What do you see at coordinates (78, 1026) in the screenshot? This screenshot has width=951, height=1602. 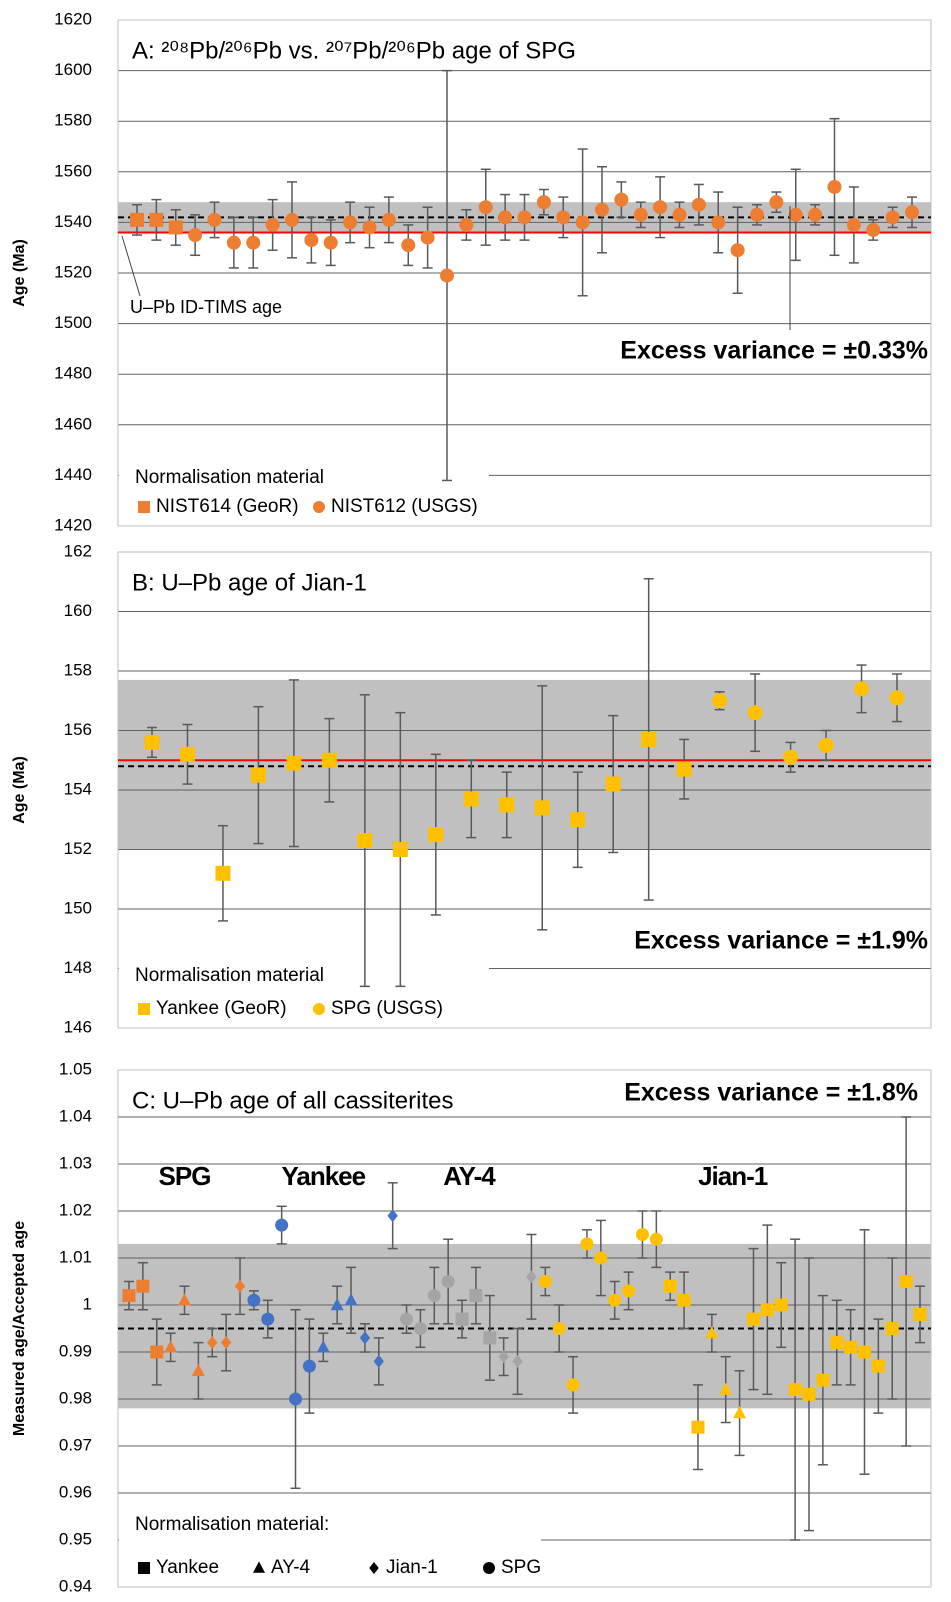 I see `y-tick-label: 146` at bounding box center [78, 1026].